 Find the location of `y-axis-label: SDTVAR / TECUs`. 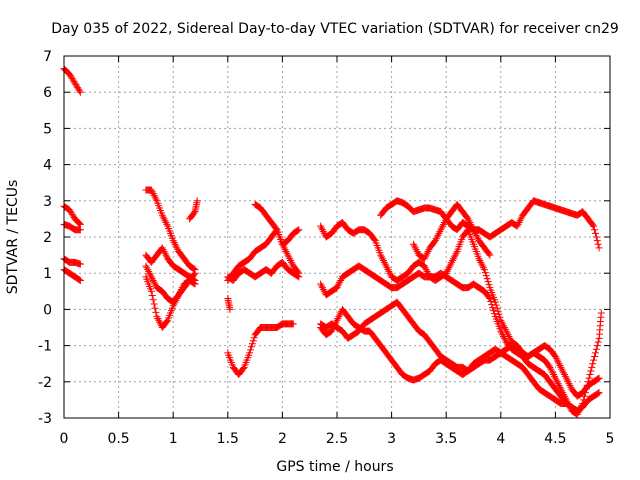

y-axis-label: SDTVAR / TECUs is located at coordinates (13, 237).